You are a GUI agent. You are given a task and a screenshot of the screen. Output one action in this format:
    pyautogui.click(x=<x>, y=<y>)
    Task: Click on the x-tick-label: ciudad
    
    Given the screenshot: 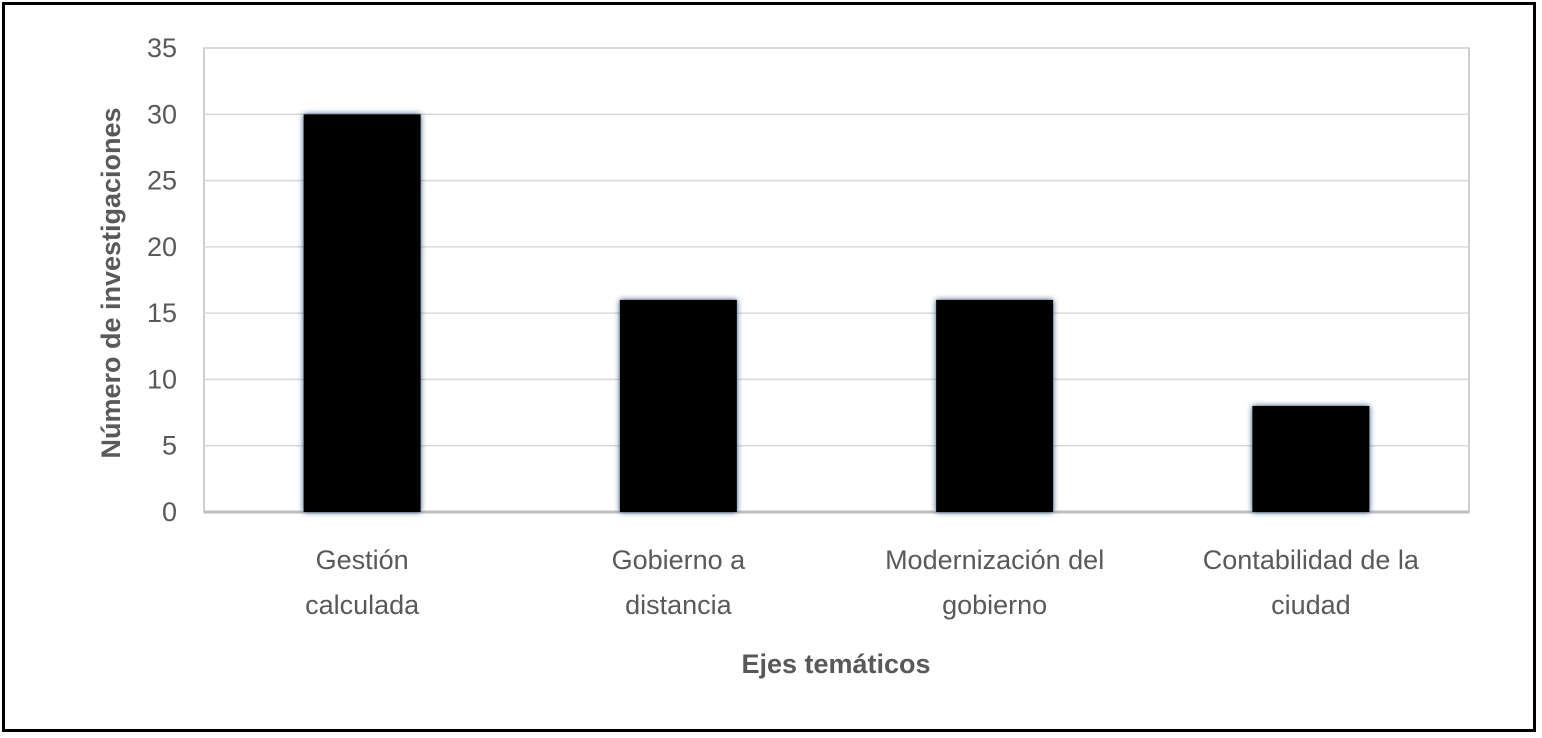 What is the action you would take?
    pyautogui.click(x=1311, y=605)
    